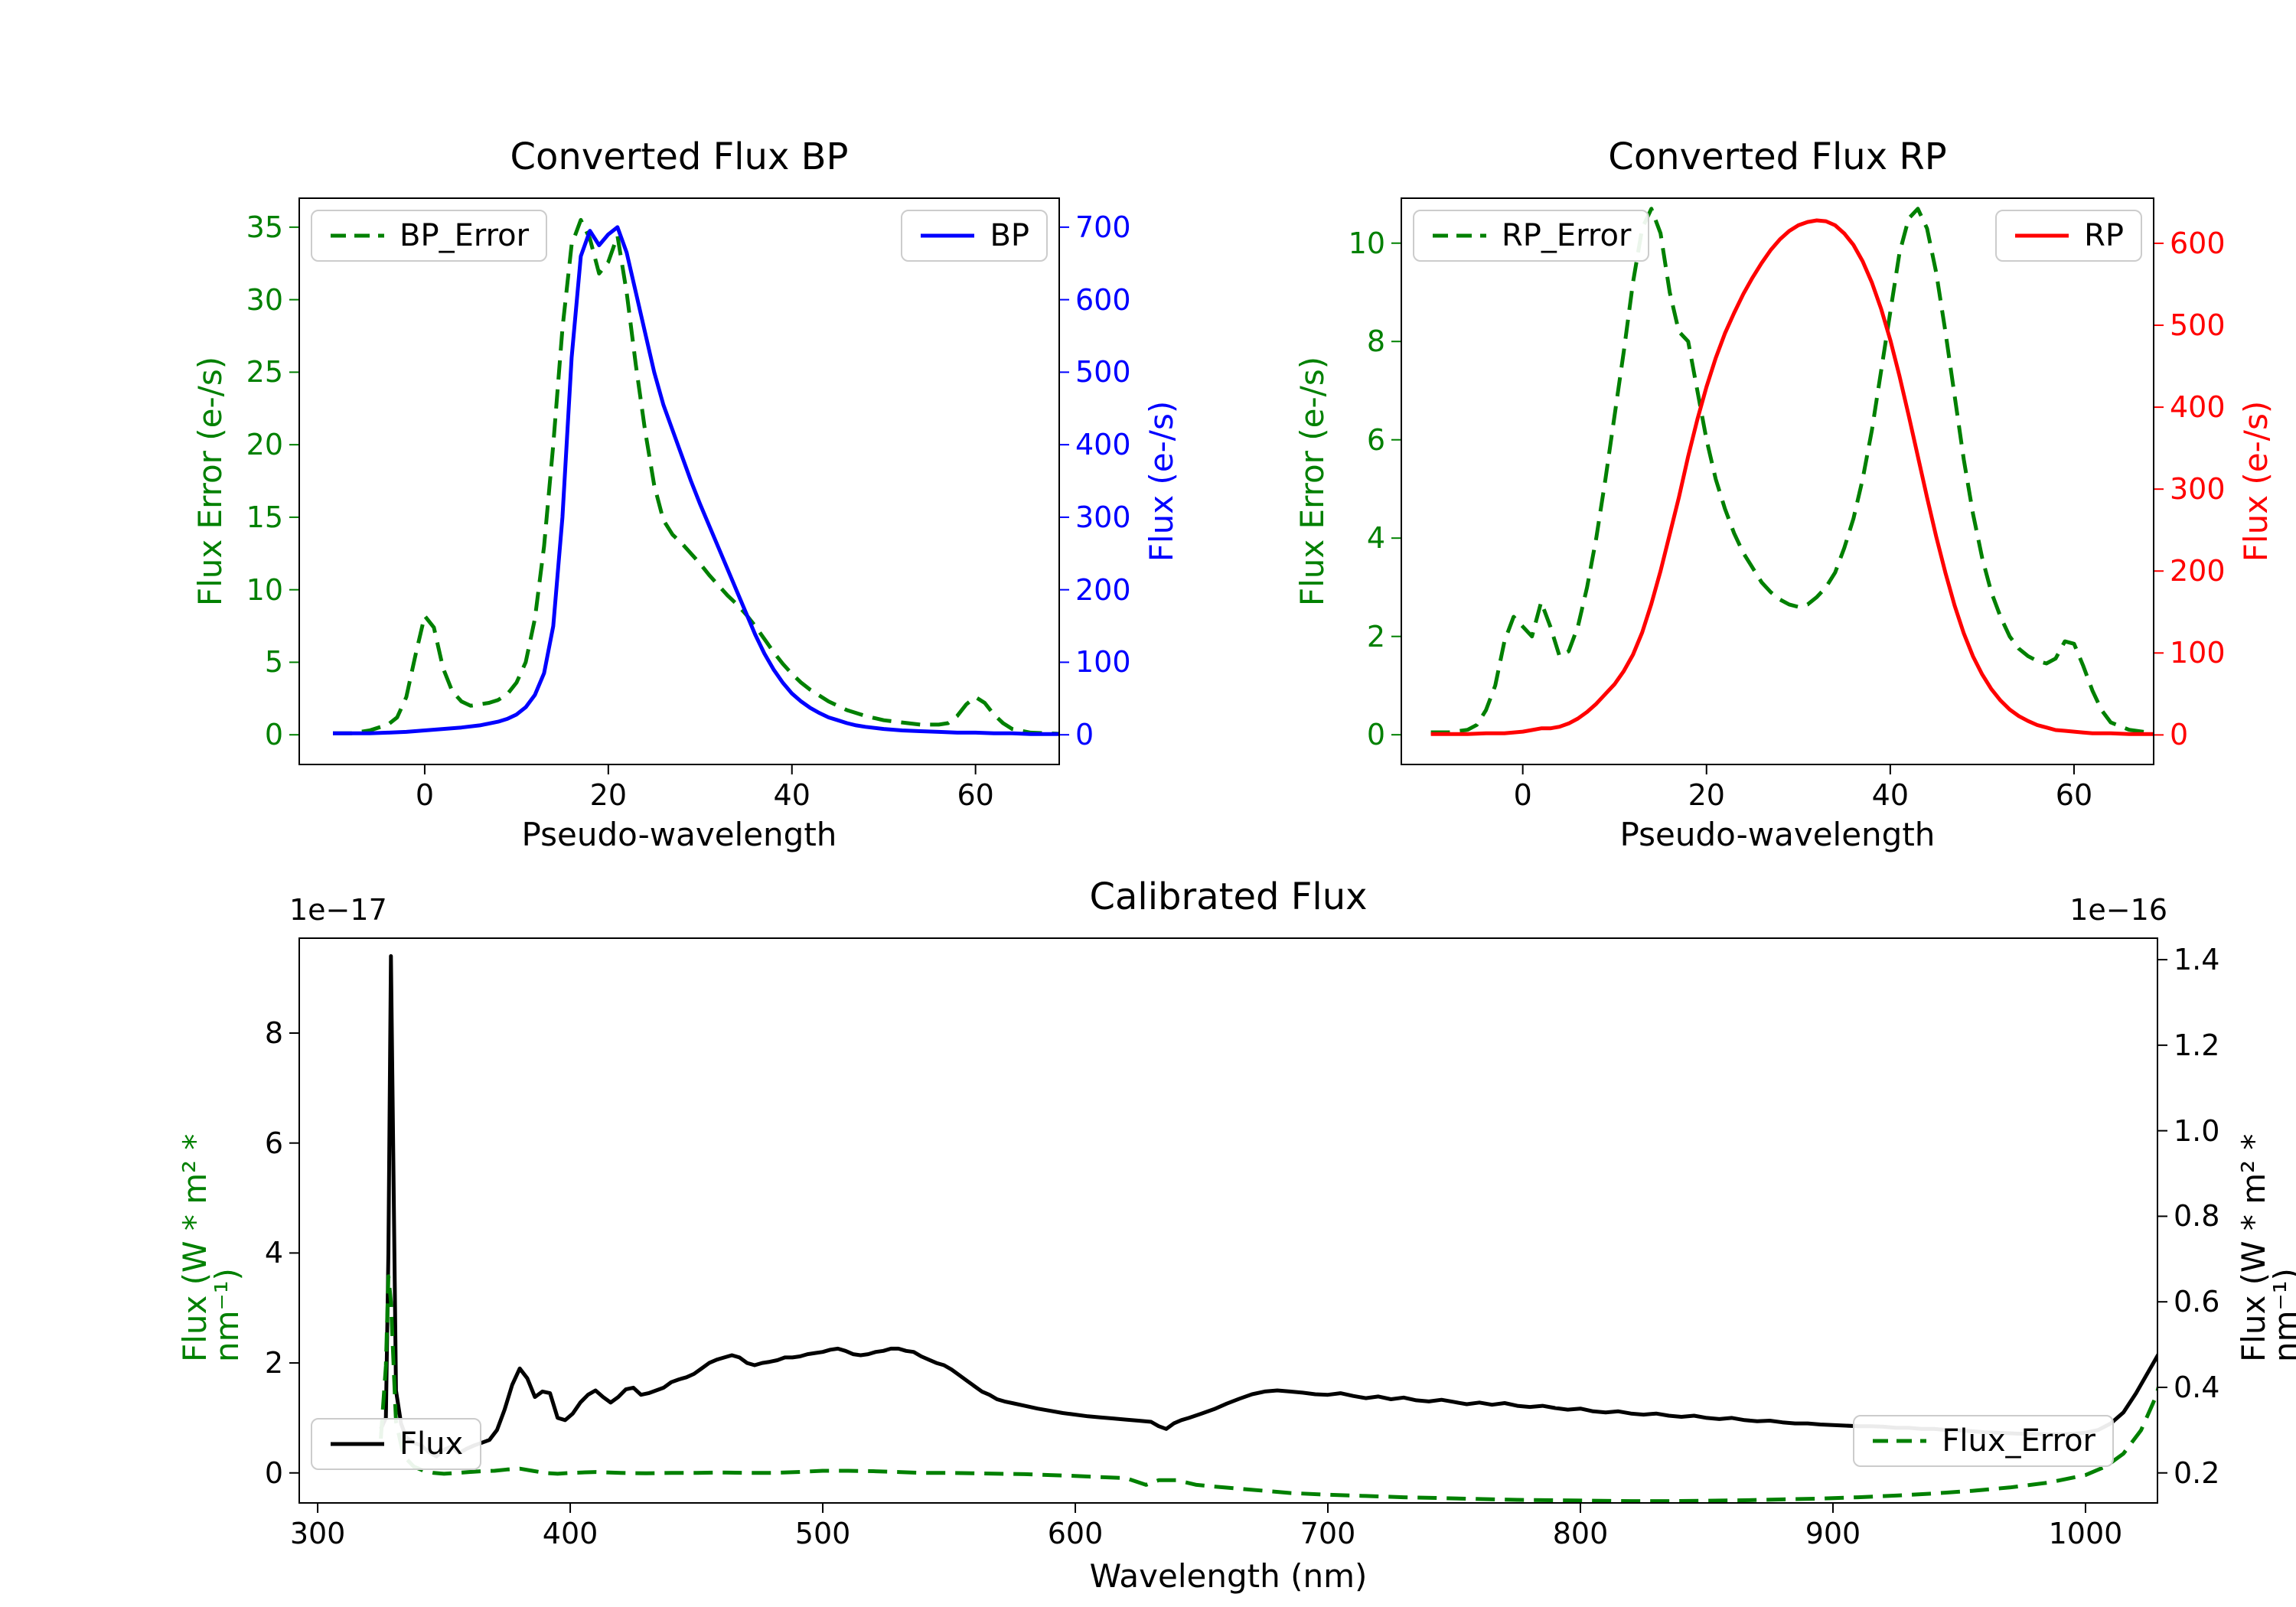 This screenshot has width=2296, height=1607. I want to click on x-tick-label: 700, so click(1328, 1533).